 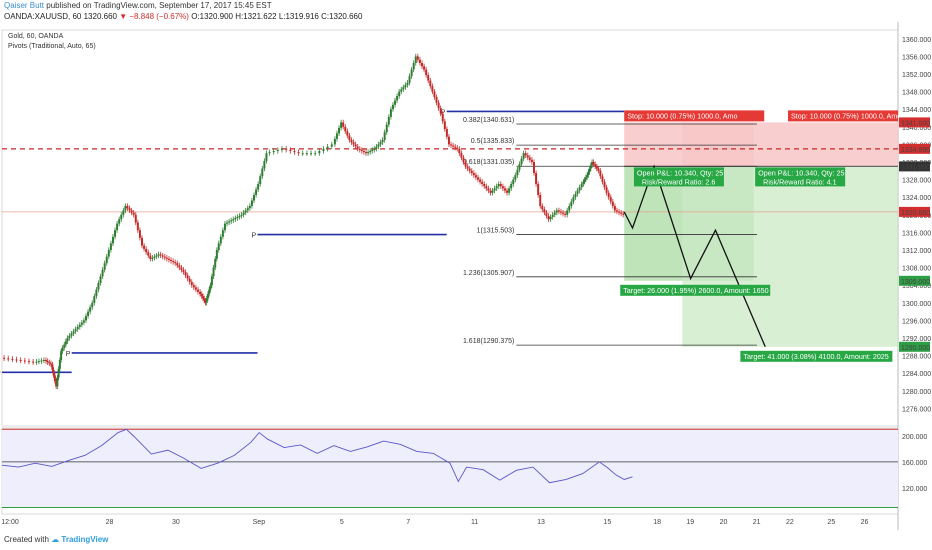 What do you see at coordinates (916, 110) in the screenshot?
I see `price-tick-label: 1344.000` at bounding box center [916, 110].